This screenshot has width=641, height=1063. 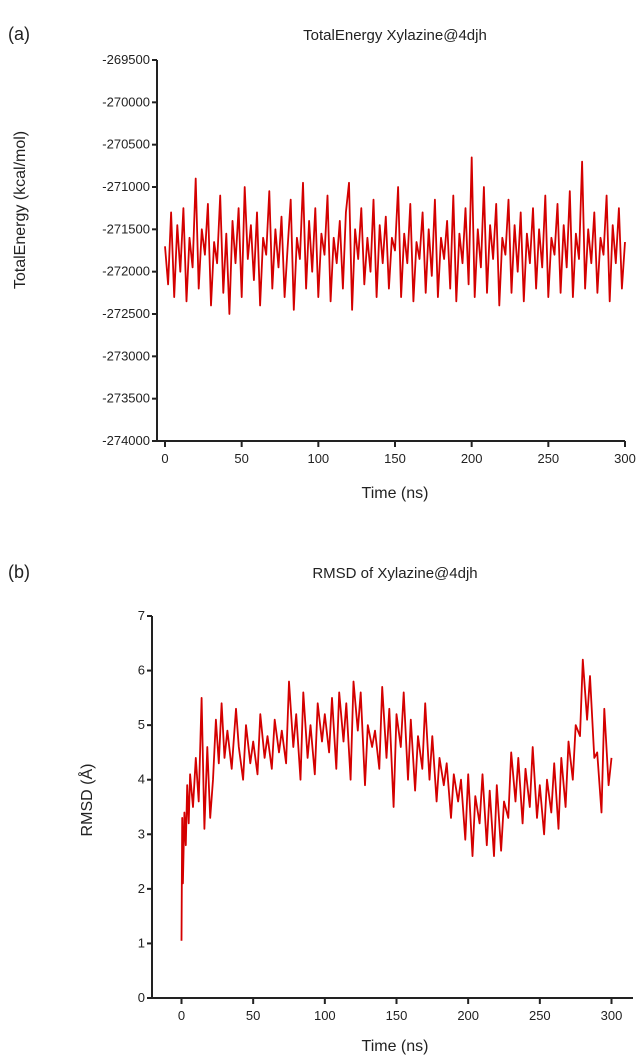 What do you see at coordinates (548, 458) in the screenshot?
I see `x-tick-label-a: 250` at bounding box center [548, 458].